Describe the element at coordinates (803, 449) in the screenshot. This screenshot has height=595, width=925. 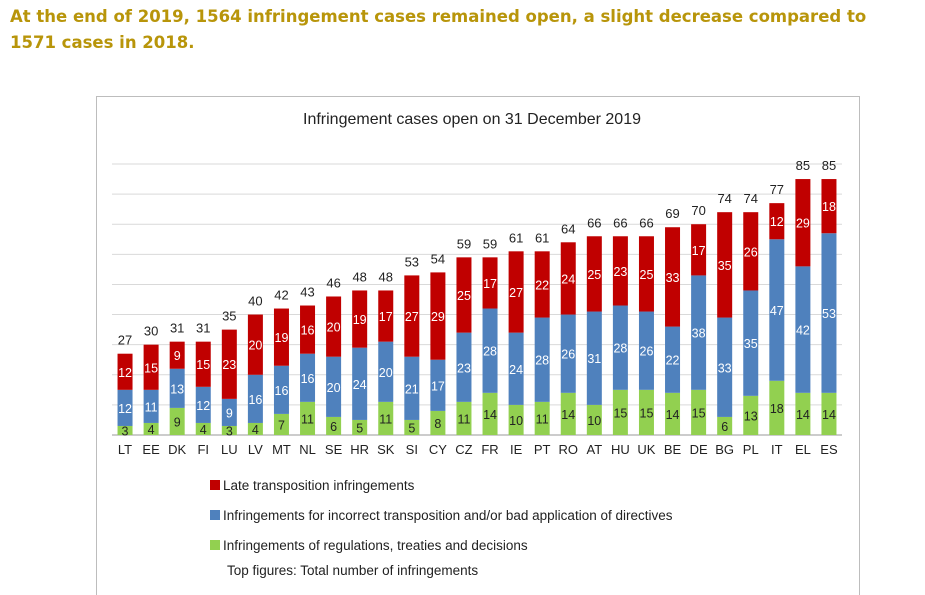
I see `x-tick-label: EL` at that location.